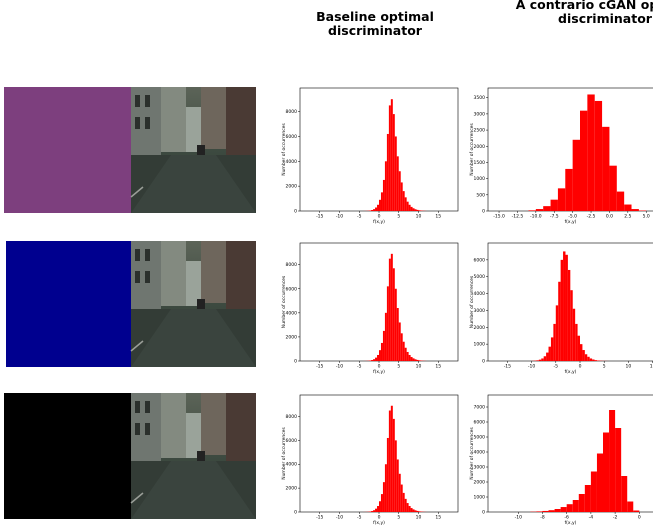 This screenshot has height=527, width=653. I want to click on image-row, so click(131, 304).